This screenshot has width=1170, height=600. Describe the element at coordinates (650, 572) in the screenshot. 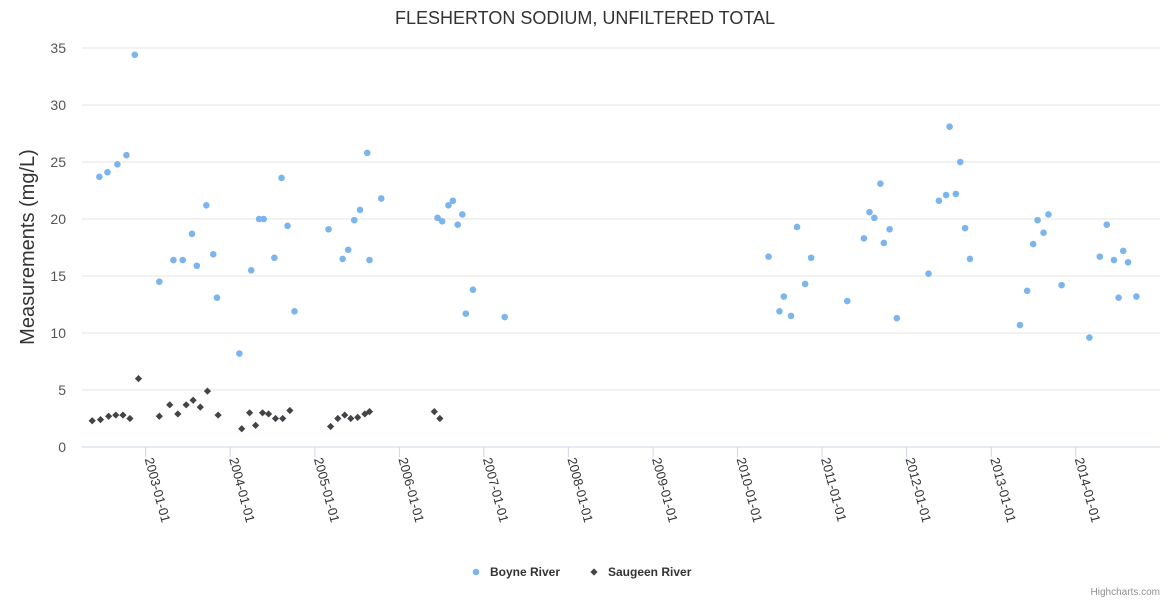

I see `legend-label: Saugeen River` at that location.